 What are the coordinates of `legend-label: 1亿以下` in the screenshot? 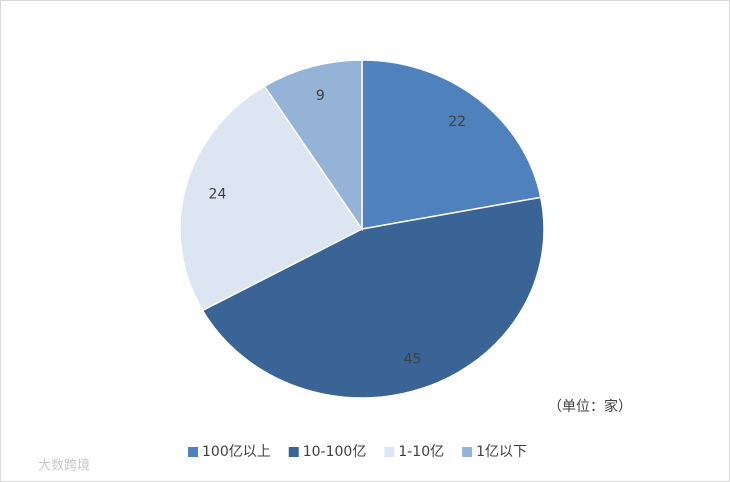 It's located at (501, 452).